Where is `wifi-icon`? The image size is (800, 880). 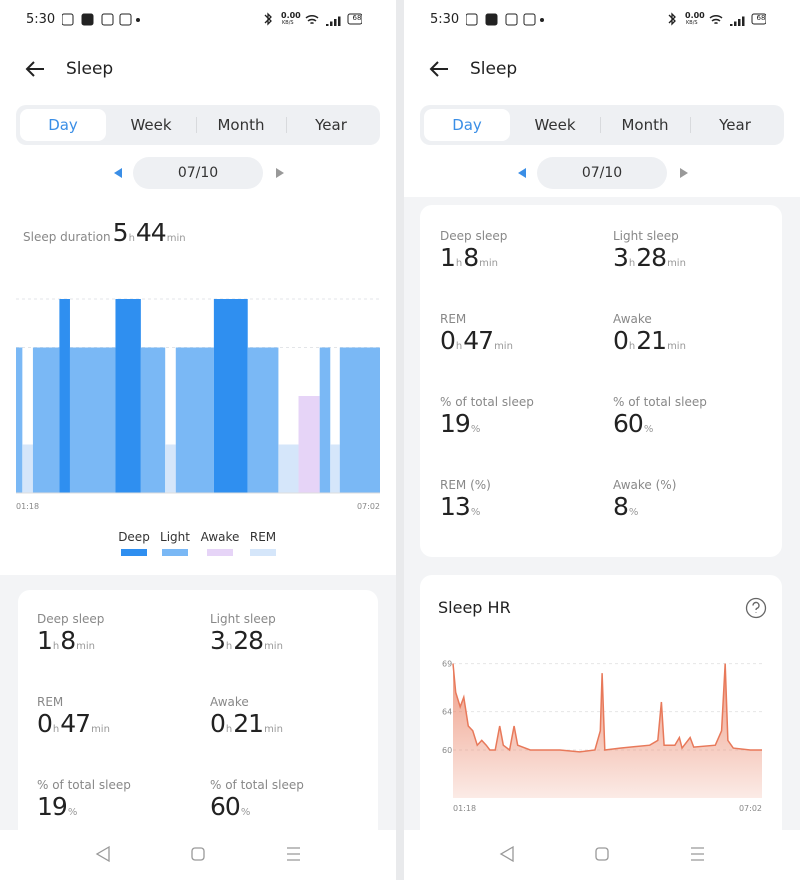 wifi-icon is located at coordinates (312, 19).